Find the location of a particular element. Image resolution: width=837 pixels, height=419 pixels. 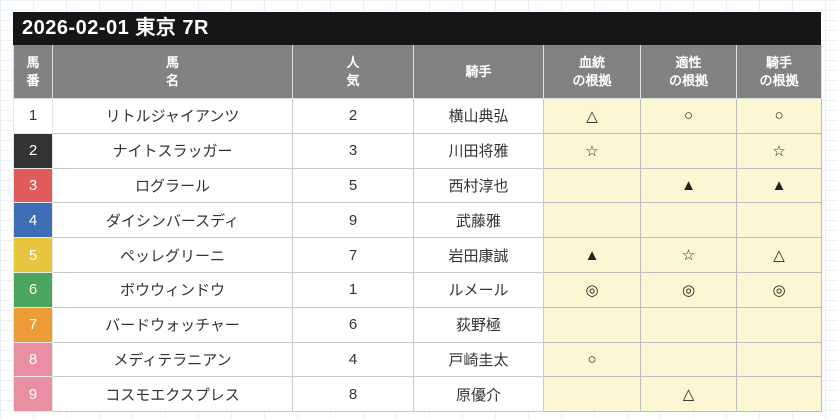

horse-number-cell: 4 is located at coordinates (33, 220).